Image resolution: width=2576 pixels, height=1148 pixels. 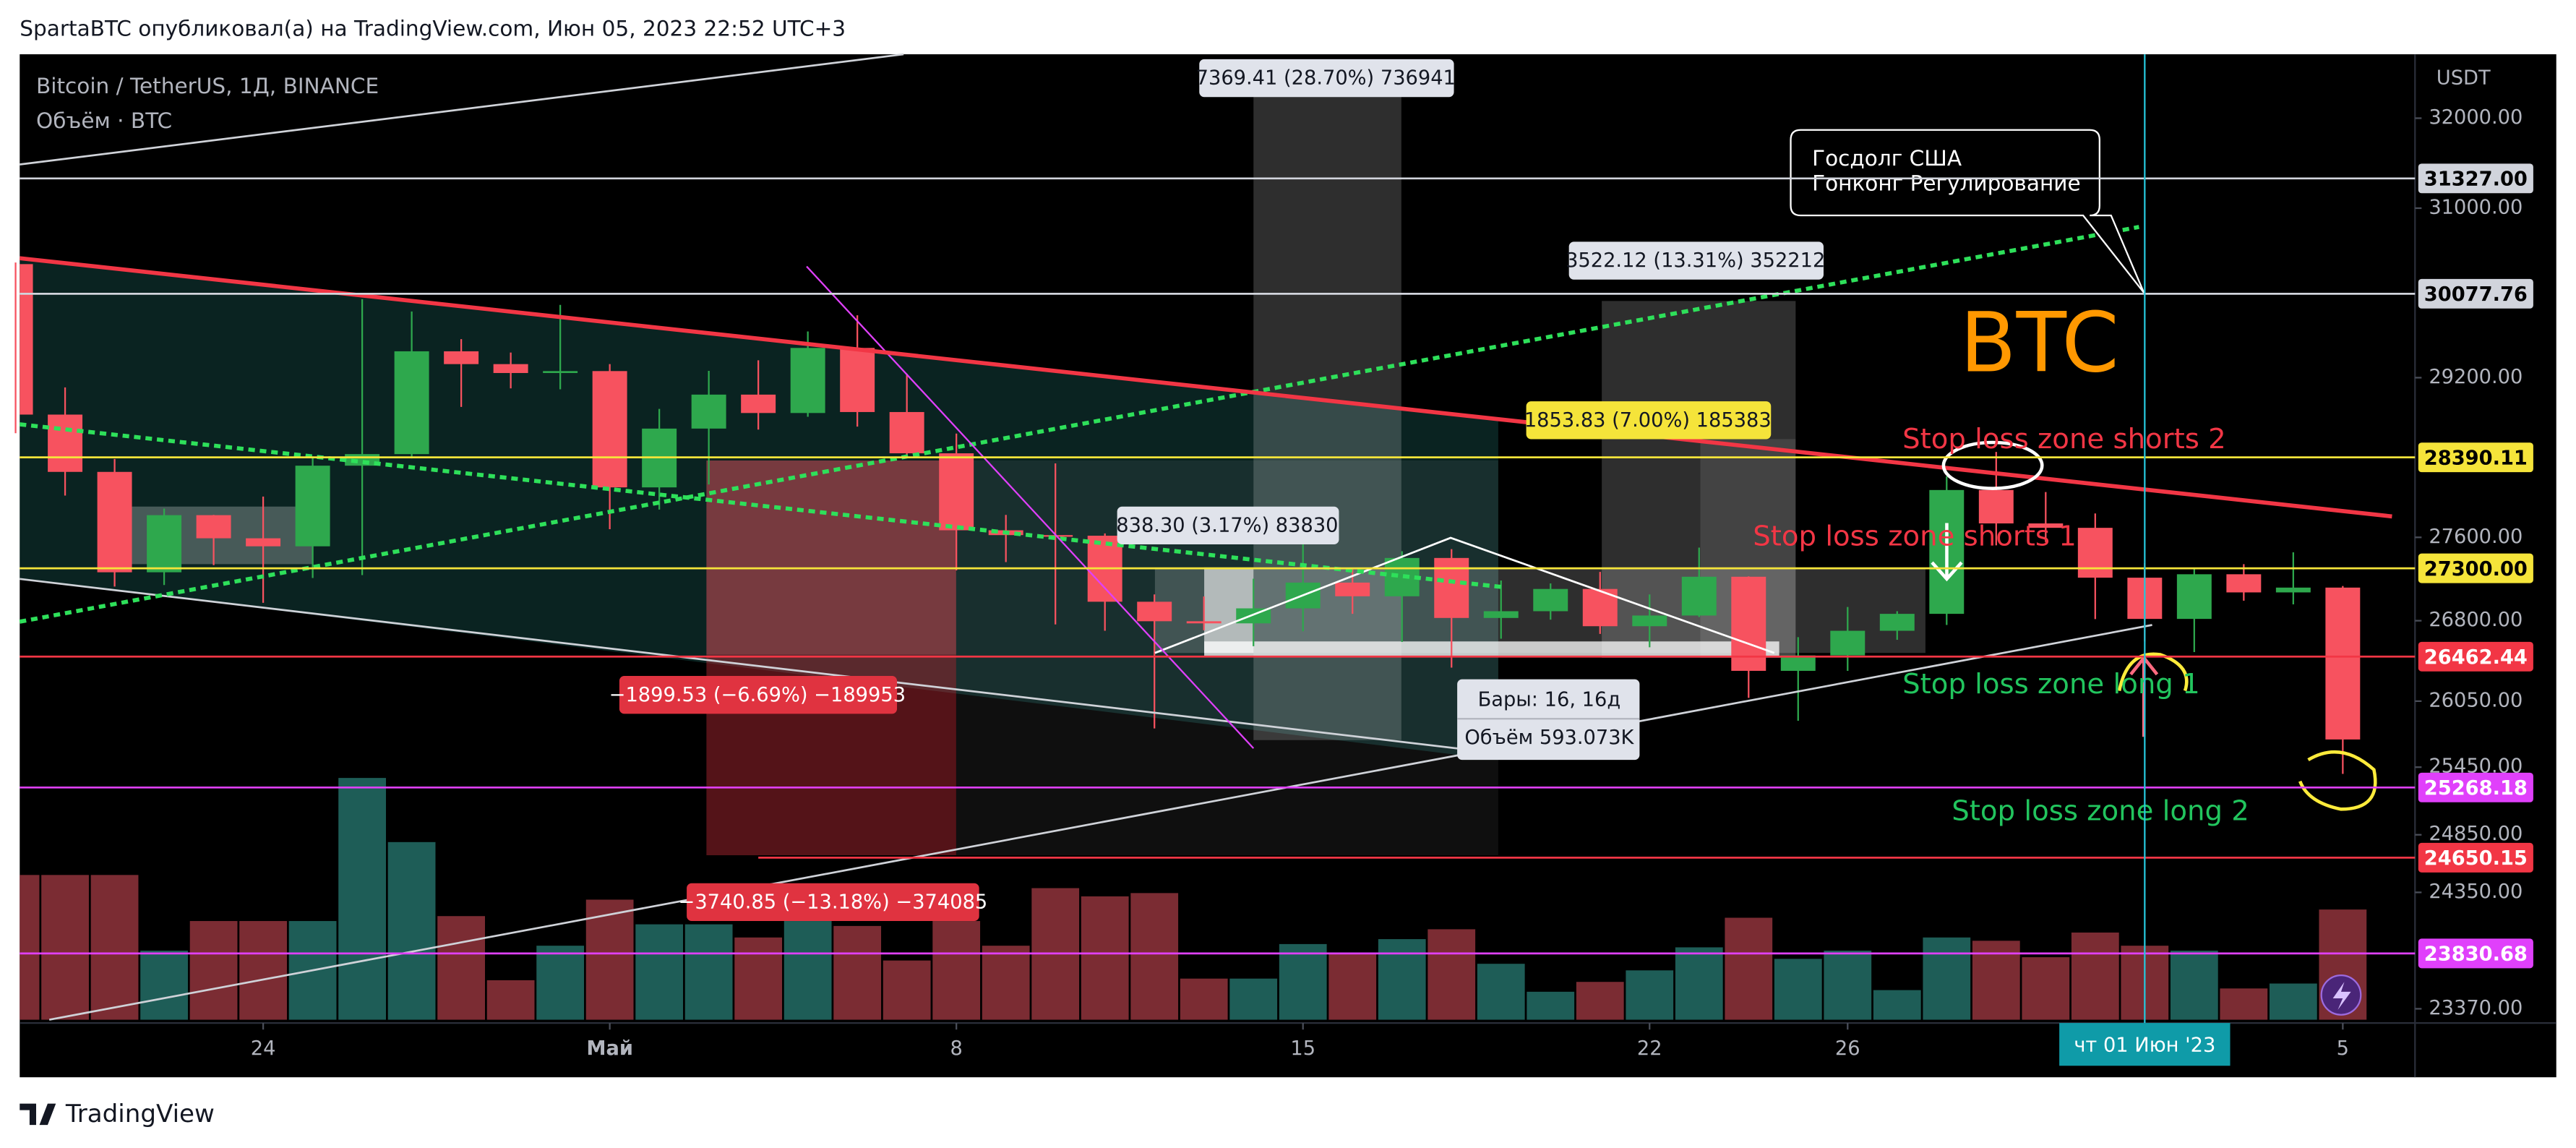 I want to click on price-label: 27300.00, so click(x=2476, y=569).